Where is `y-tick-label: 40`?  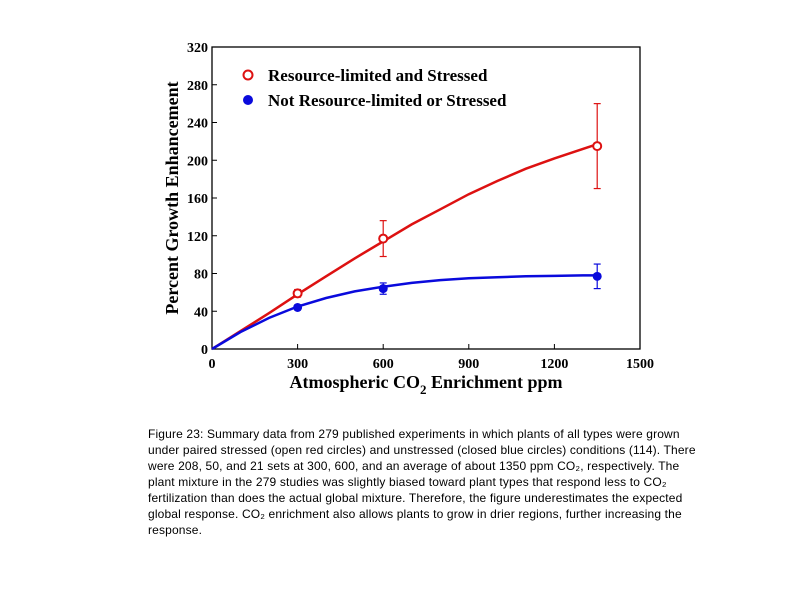
y-tick-label: 40 is located at coordinates (201, 312).